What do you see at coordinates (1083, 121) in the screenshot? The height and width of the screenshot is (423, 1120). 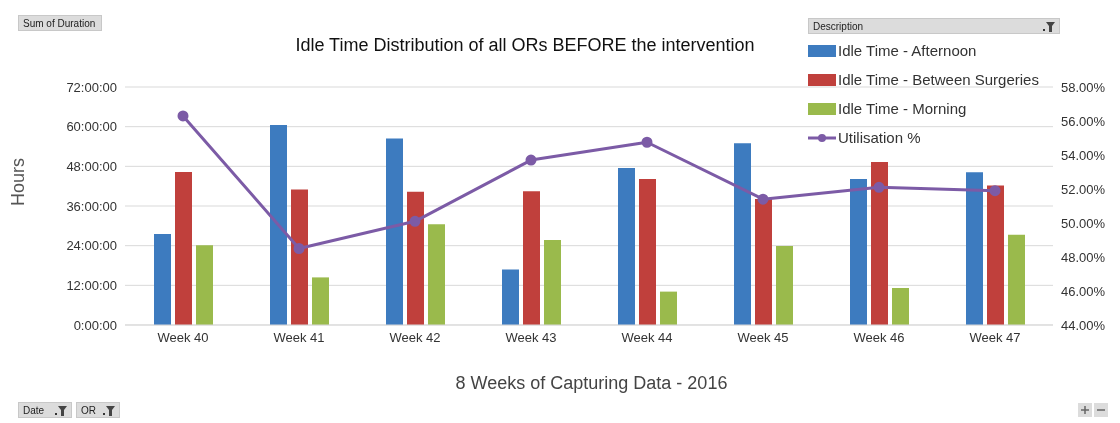 I see `y2-tick-label: 56.00%` at bounding box center [1083, 121].